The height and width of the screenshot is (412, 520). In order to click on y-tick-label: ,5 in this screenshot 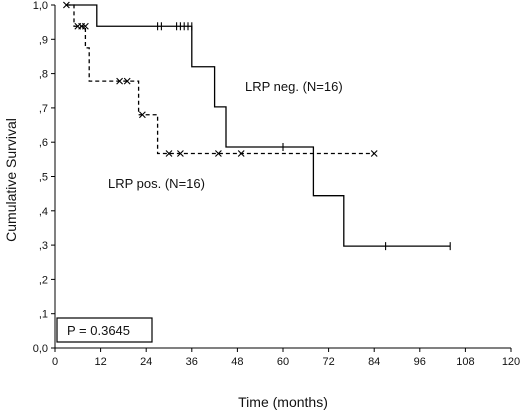, I will do `click(43, 178)`.